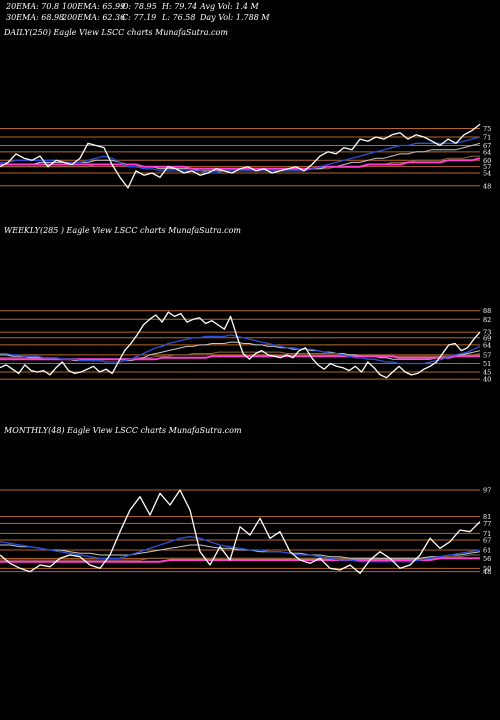  What do you see at coordinates (94, 6) in the screenshot?
I see `ema100-value: 100EMA: 65.99` at bounding box center [94, 6].